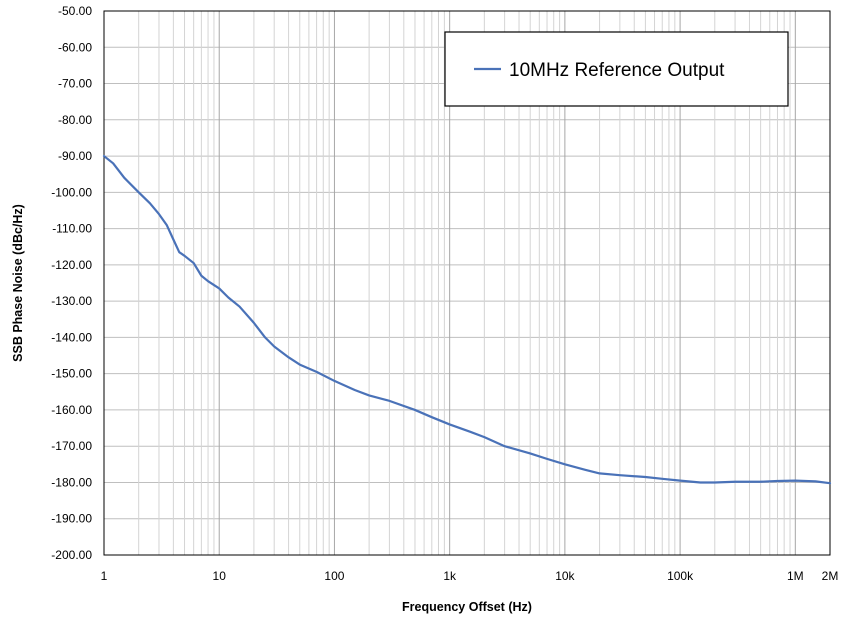 The width and height of the screenshot is (845, 620). I want to click on x-tick-label: 1k, so click(450, 576).